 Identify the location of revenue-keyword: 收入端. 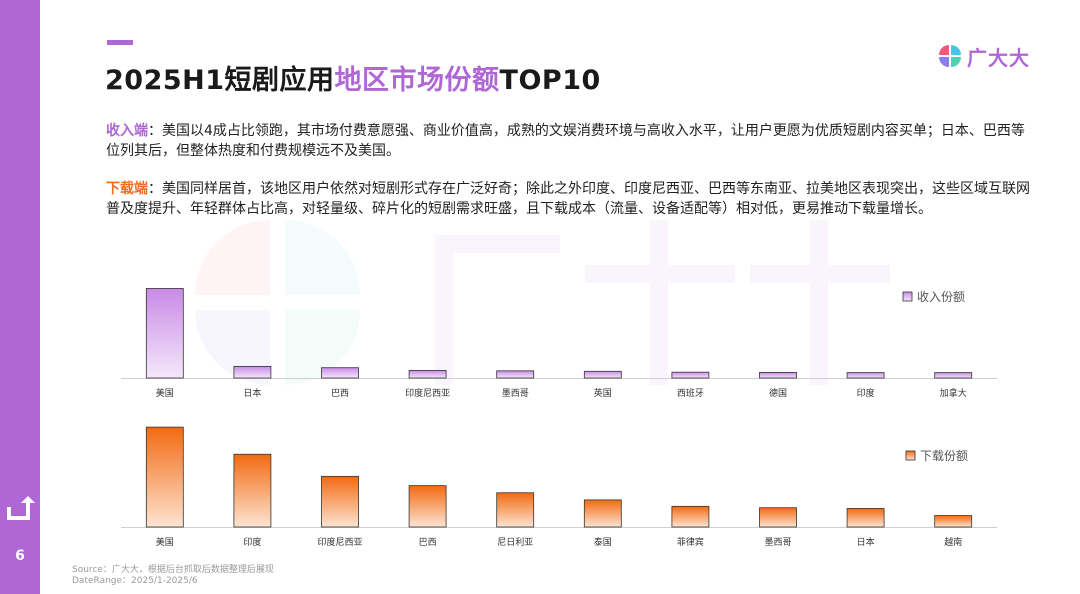
(127, 131).